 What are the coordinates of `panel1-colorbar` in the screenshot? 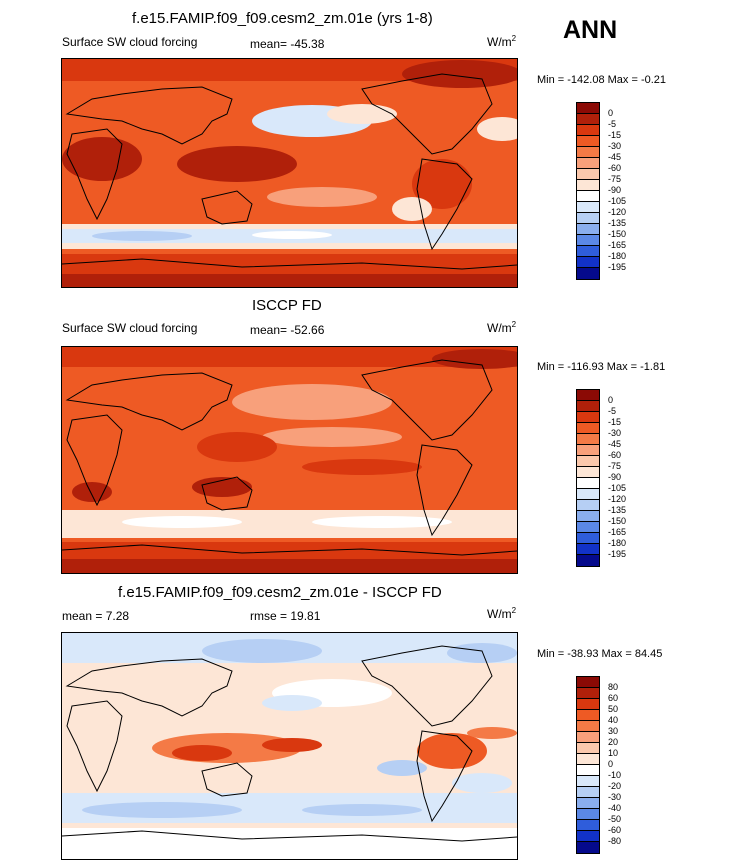 It's located at (588, 191).